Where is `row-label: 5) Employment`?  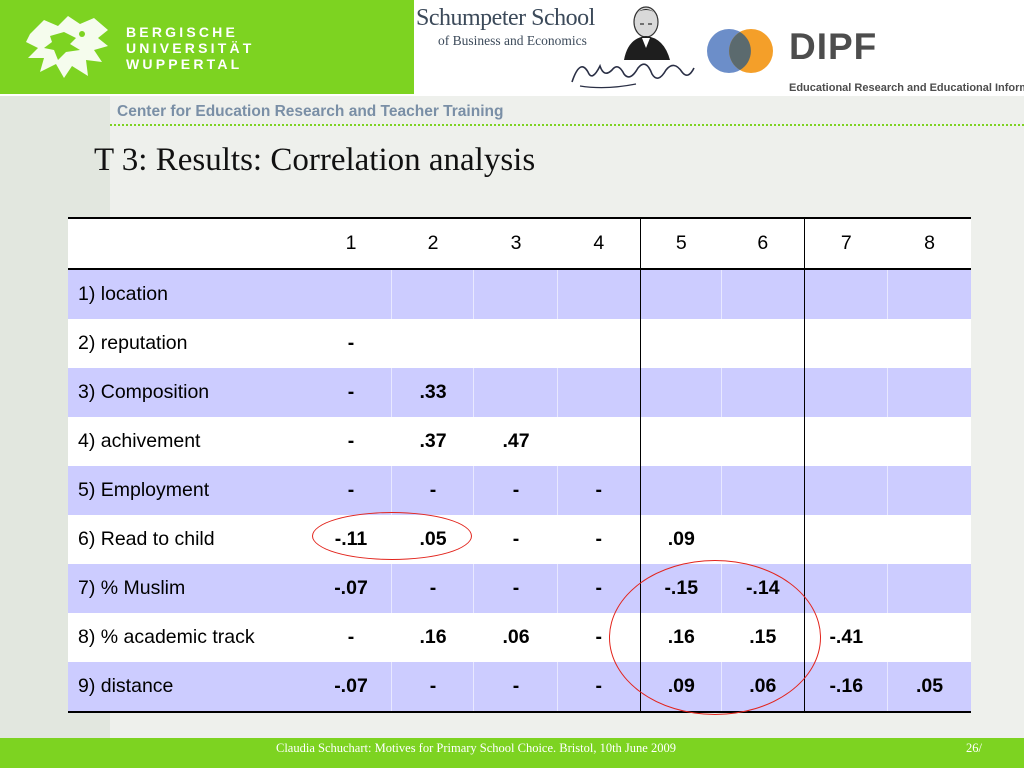 row-label: 5) Employment is located at coordinates (189, 490).